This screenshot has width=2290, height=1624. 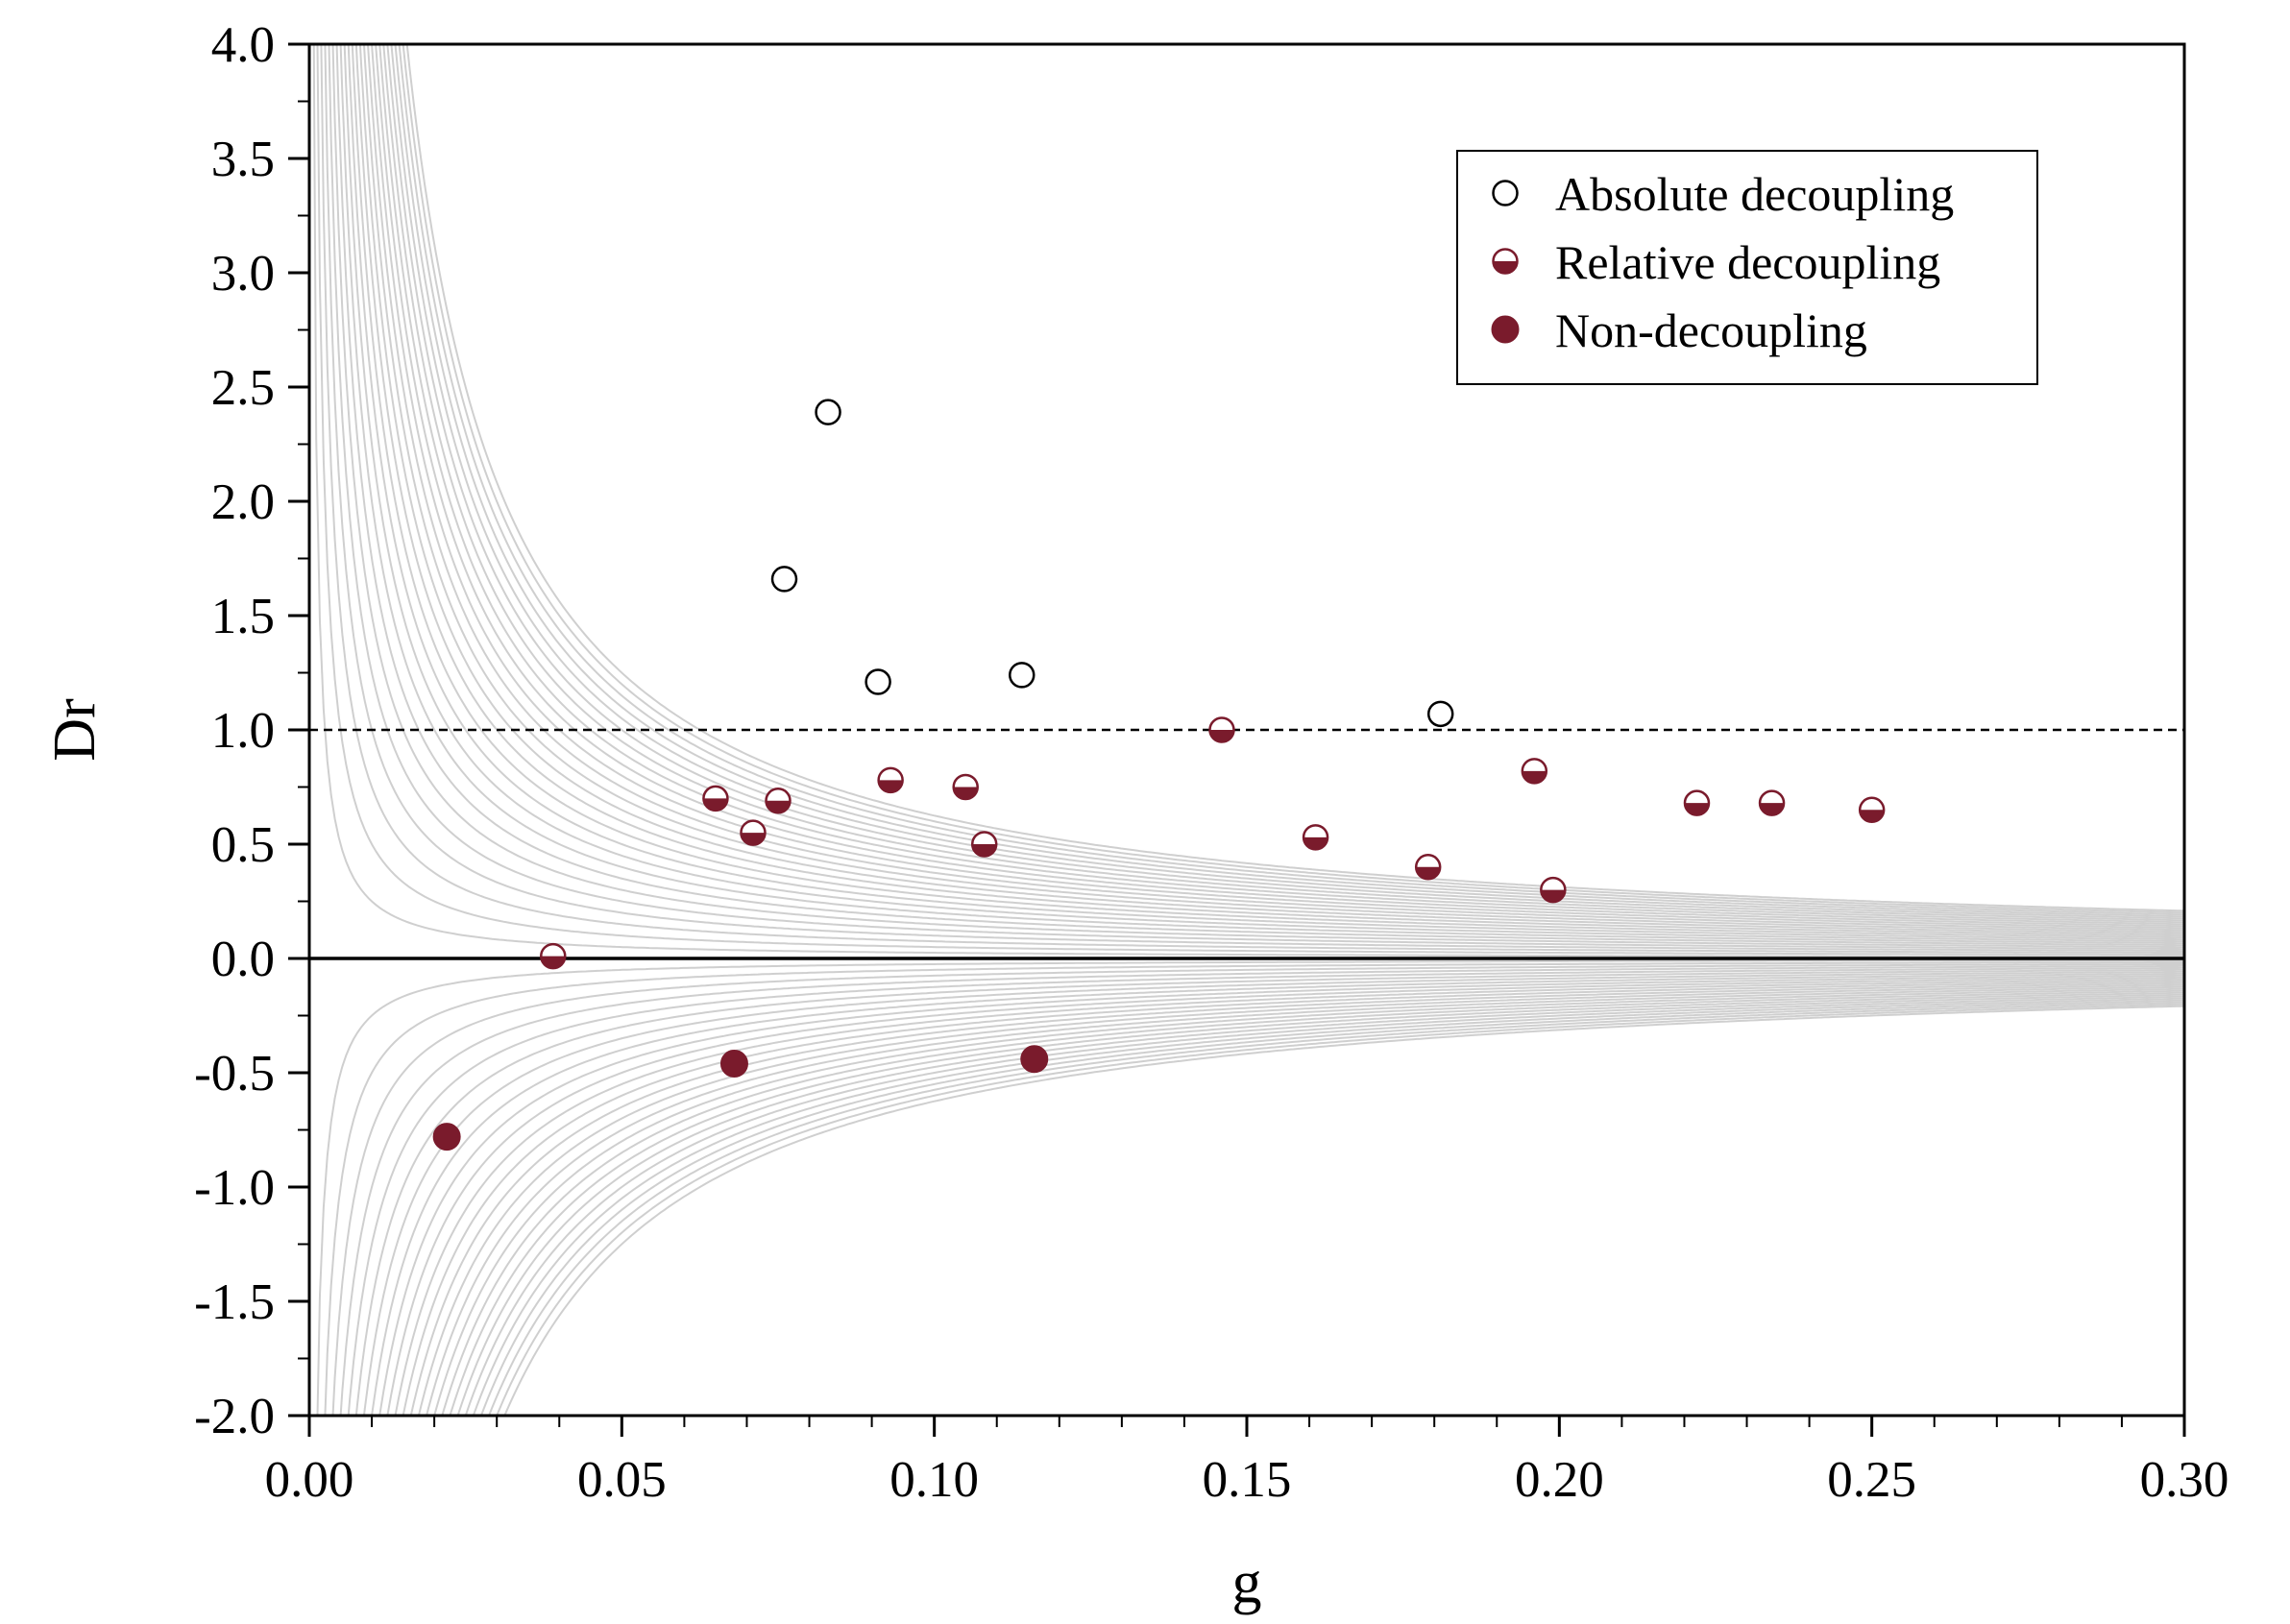 What do you see at coordinates (75, 730) in the screenshot?
I see `y-axis-title: Dr` at bounding box center [75, 730].